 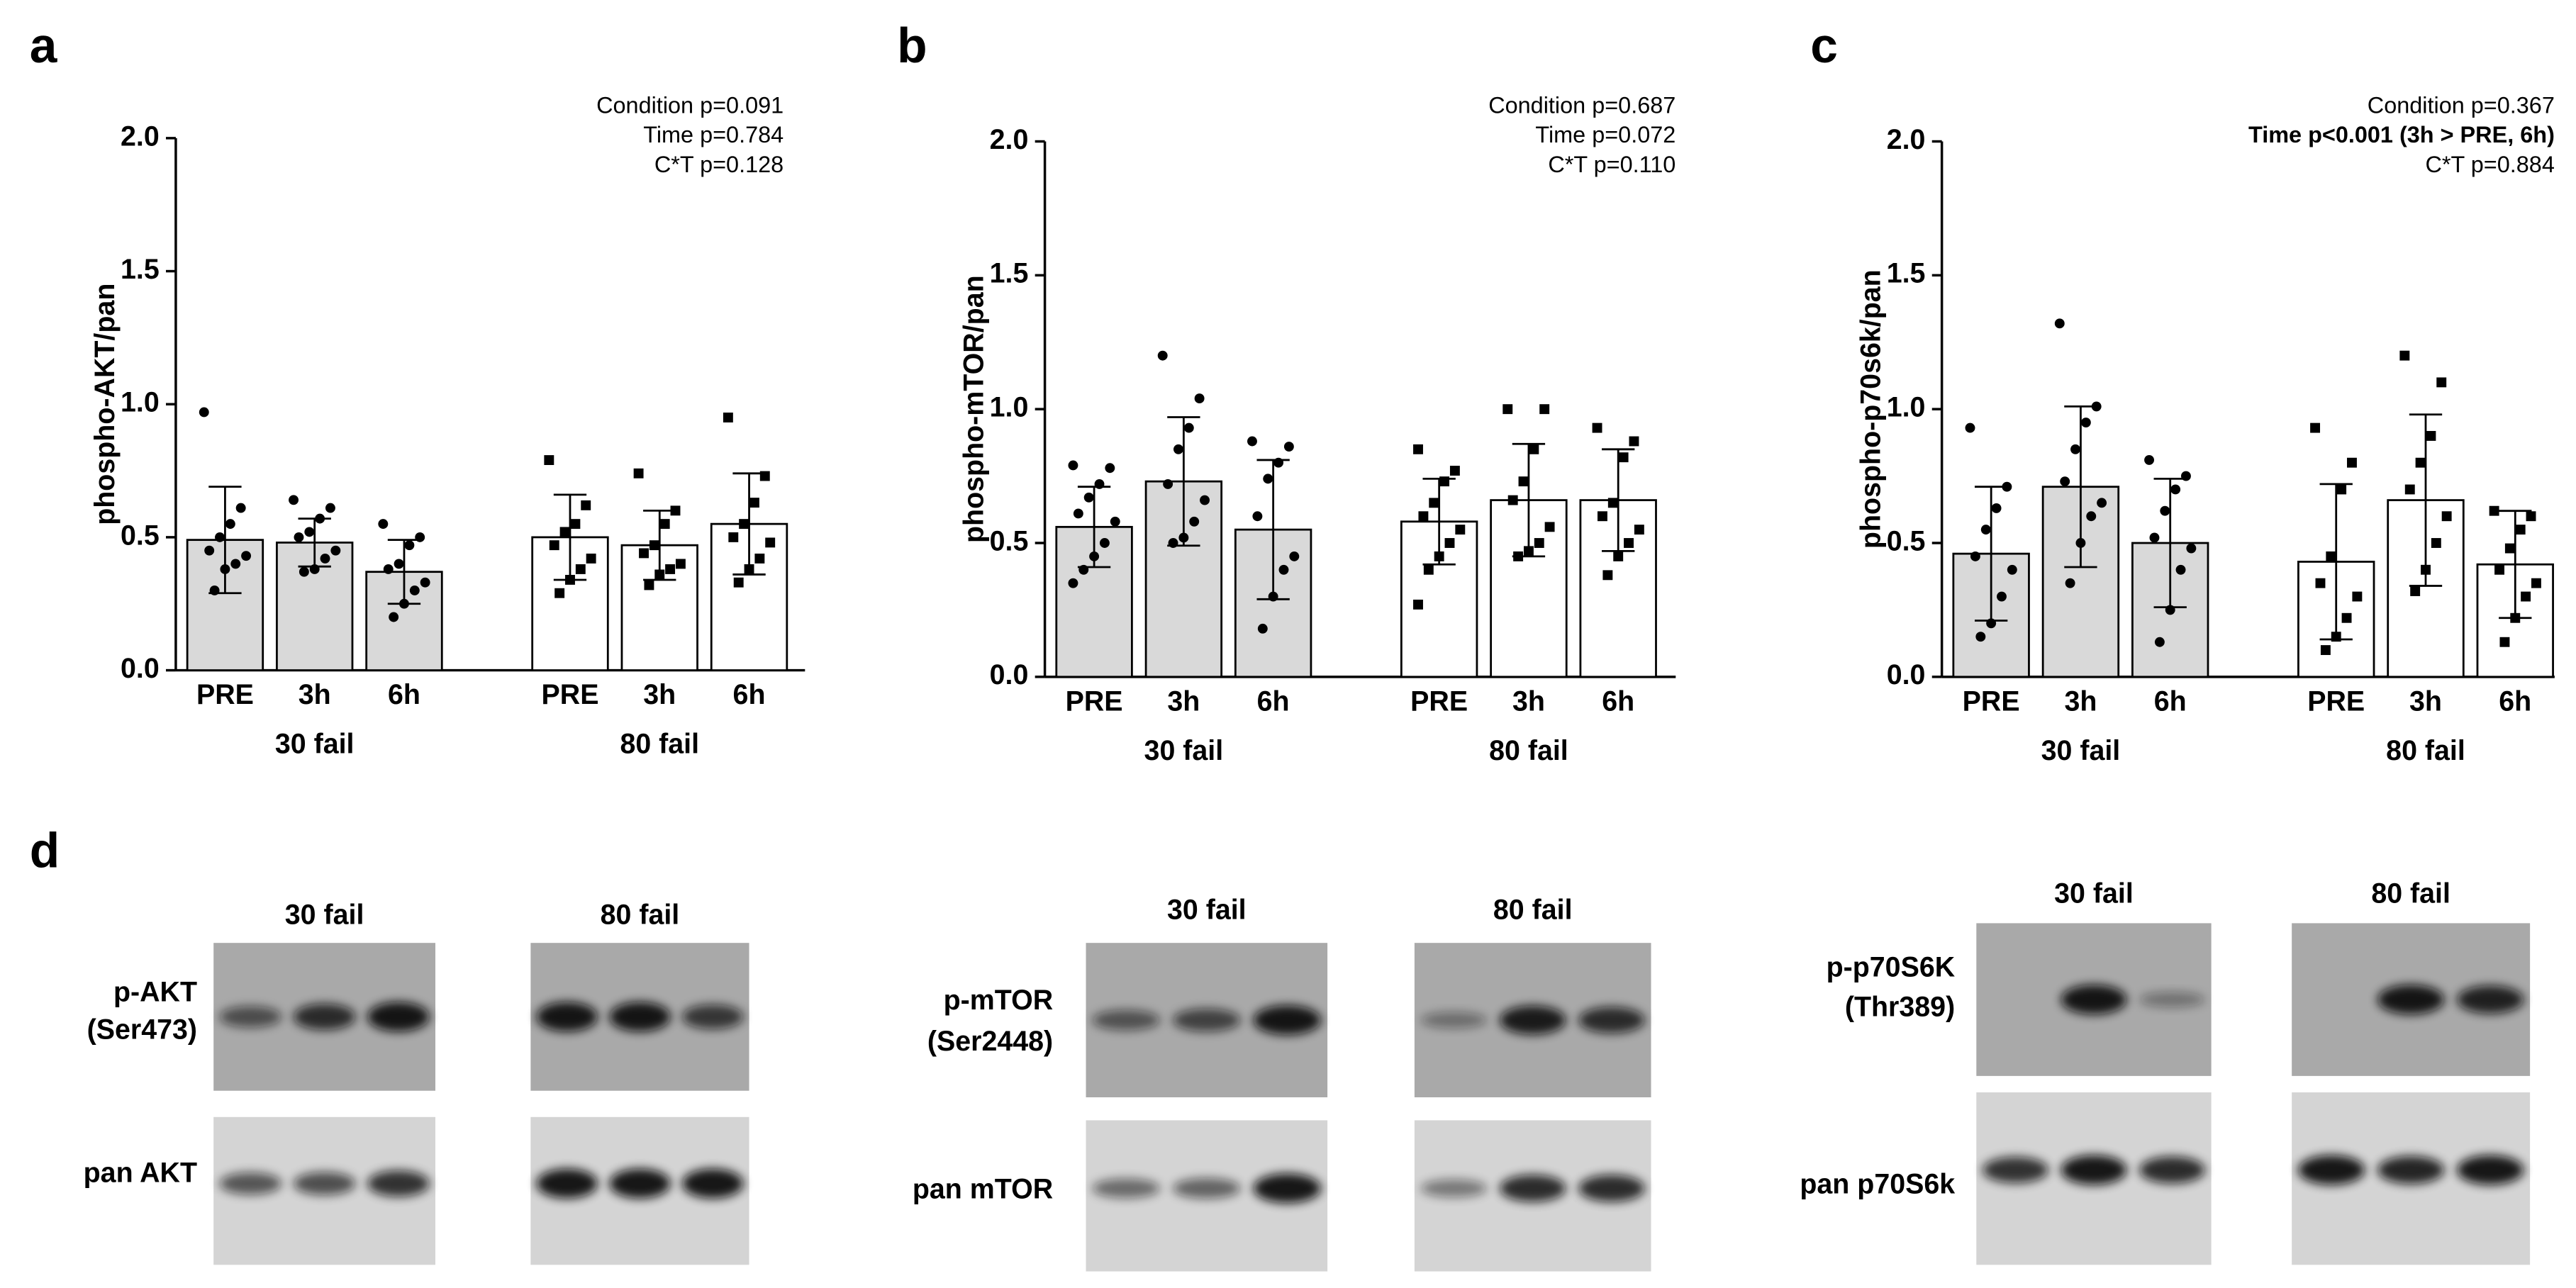 I want to click on blot-row-label: p-p70S6K, so click(x=1892, y=968).